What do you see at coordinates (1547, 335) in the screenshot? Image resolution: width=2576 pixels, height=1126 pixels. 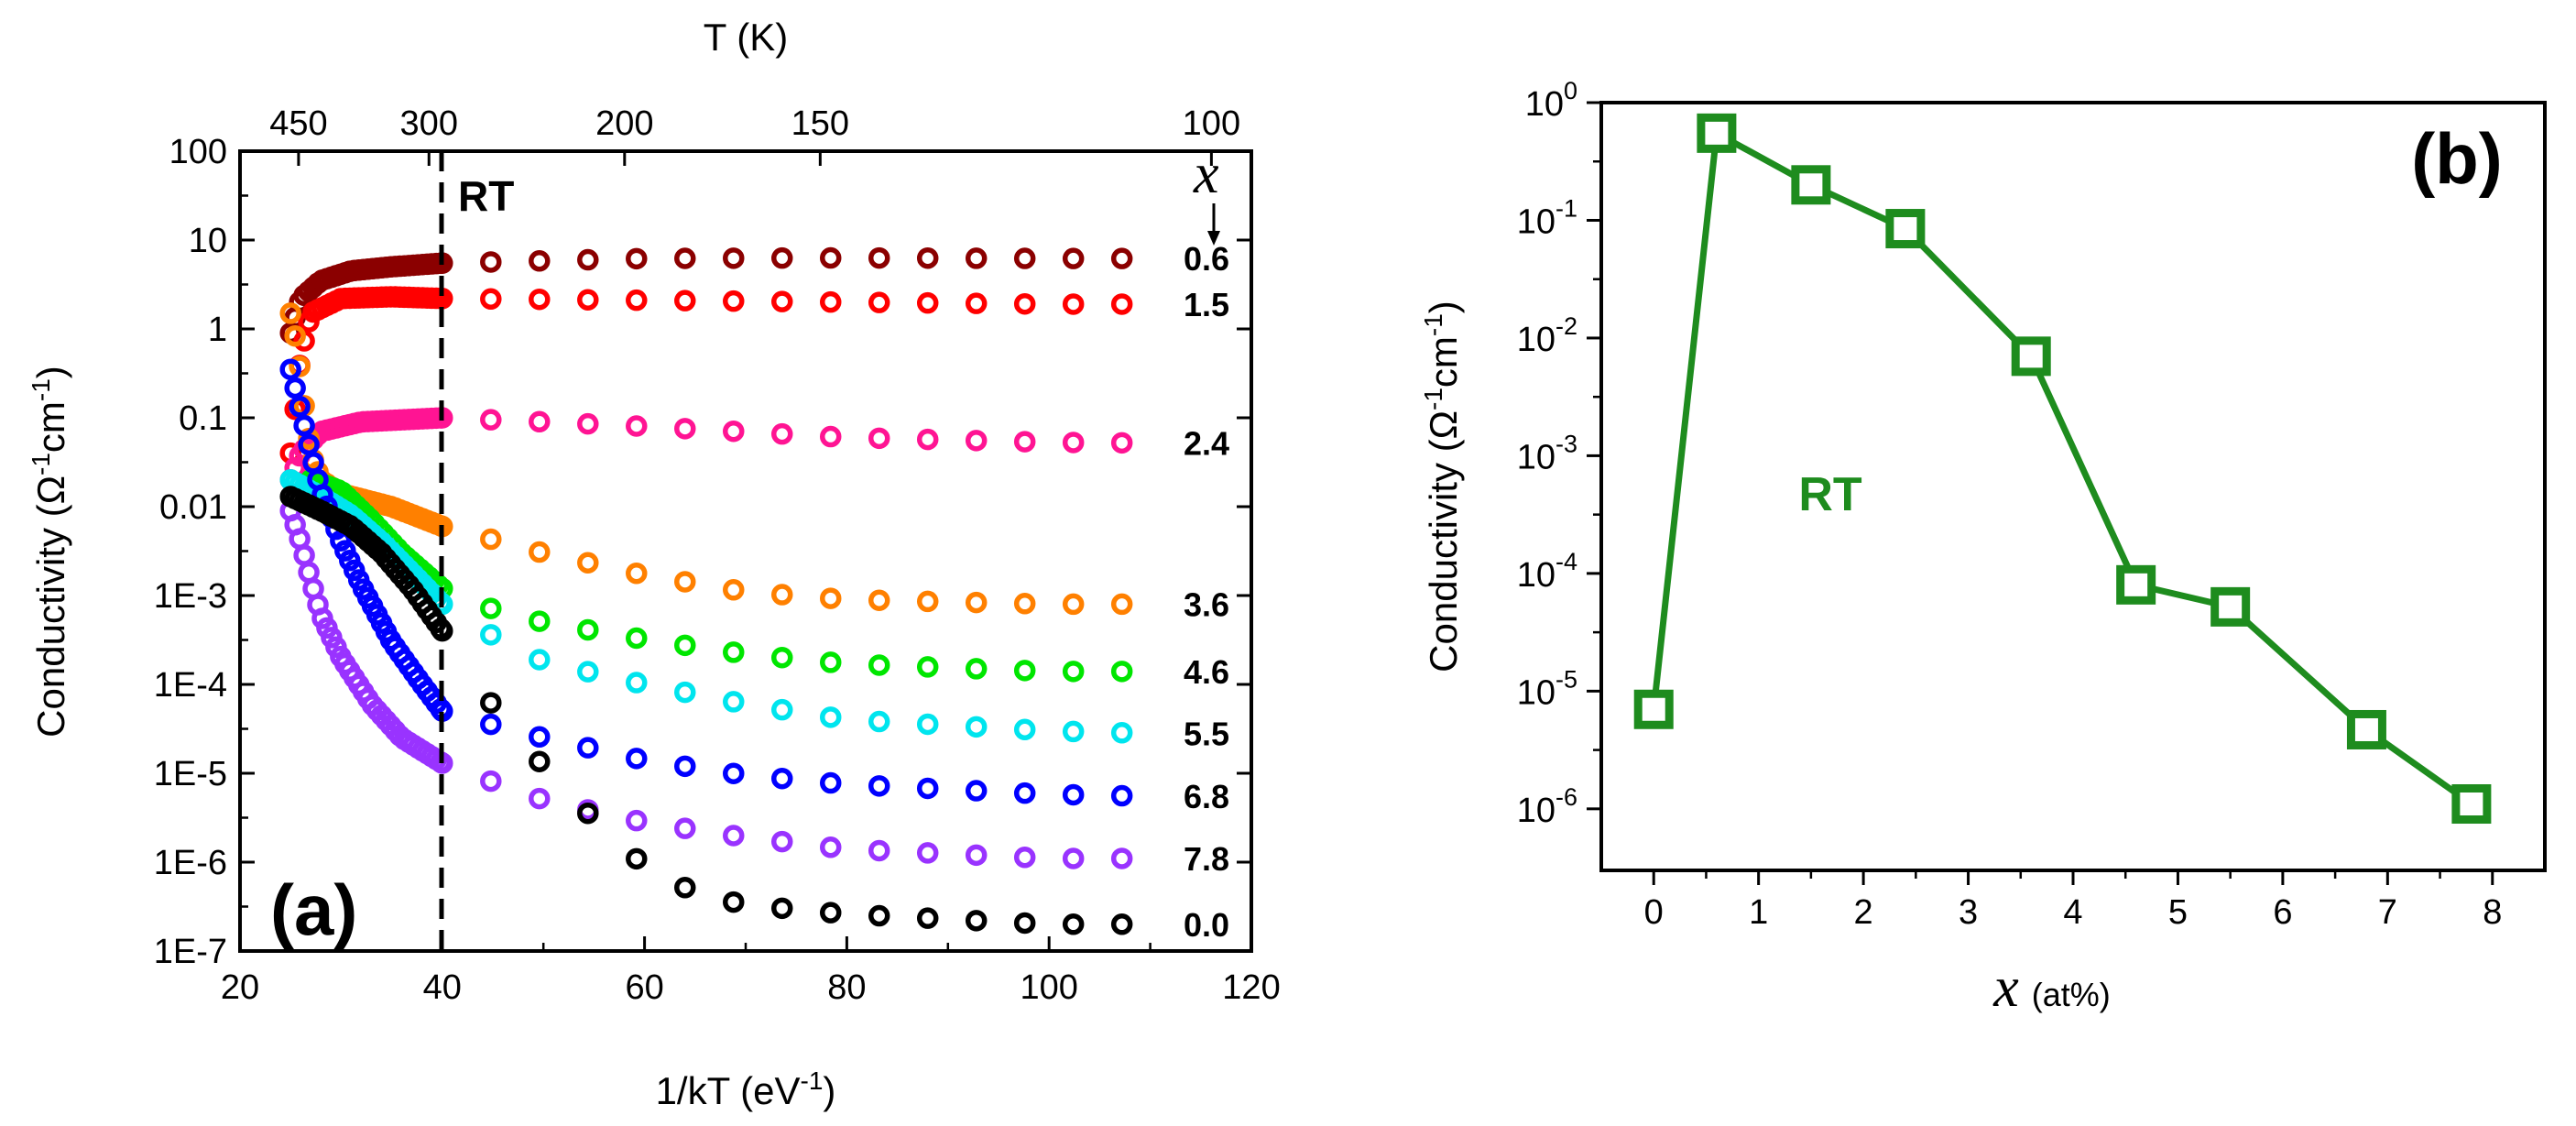 I see `b-y-tick-label: 10⁻²` at bounding box center [1547, 335].